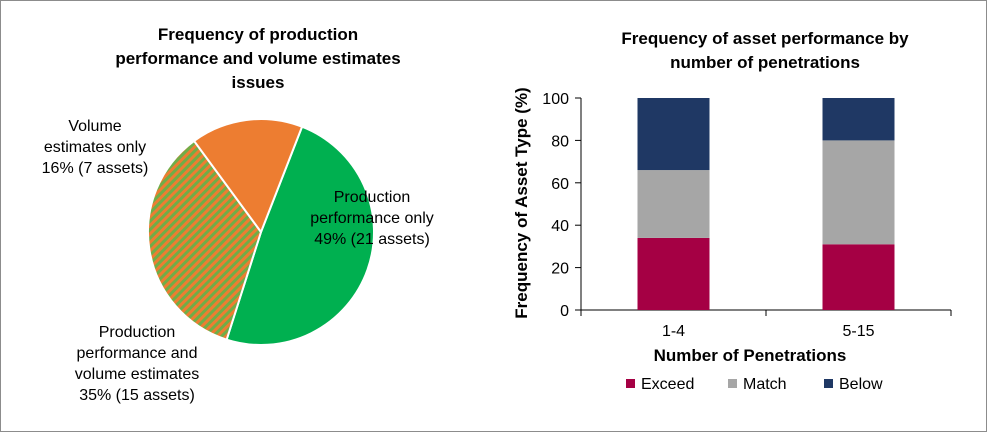 The image size is (987, 432). What do you see at coordinates (257, 58) in the screenshot?
I see `pie-title-line-2: performance and volume estimates` at bounding box center [257, 58].